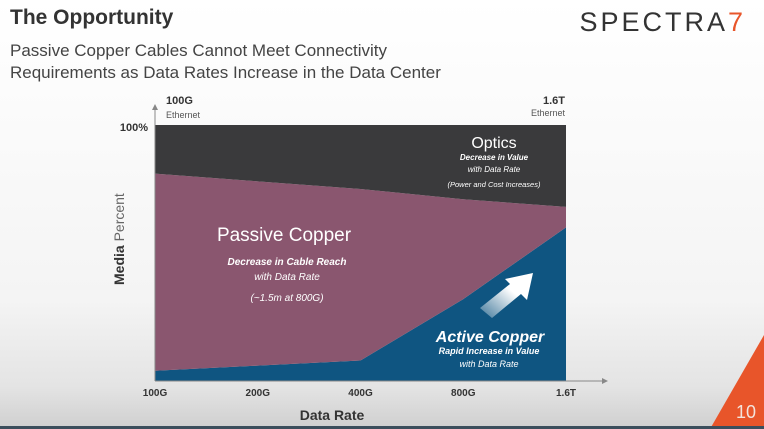 Image resolution: width=764 pixels, height=429 pixels. I want to click on active-copper-line-2: with Data Rate, so click(488, 364).